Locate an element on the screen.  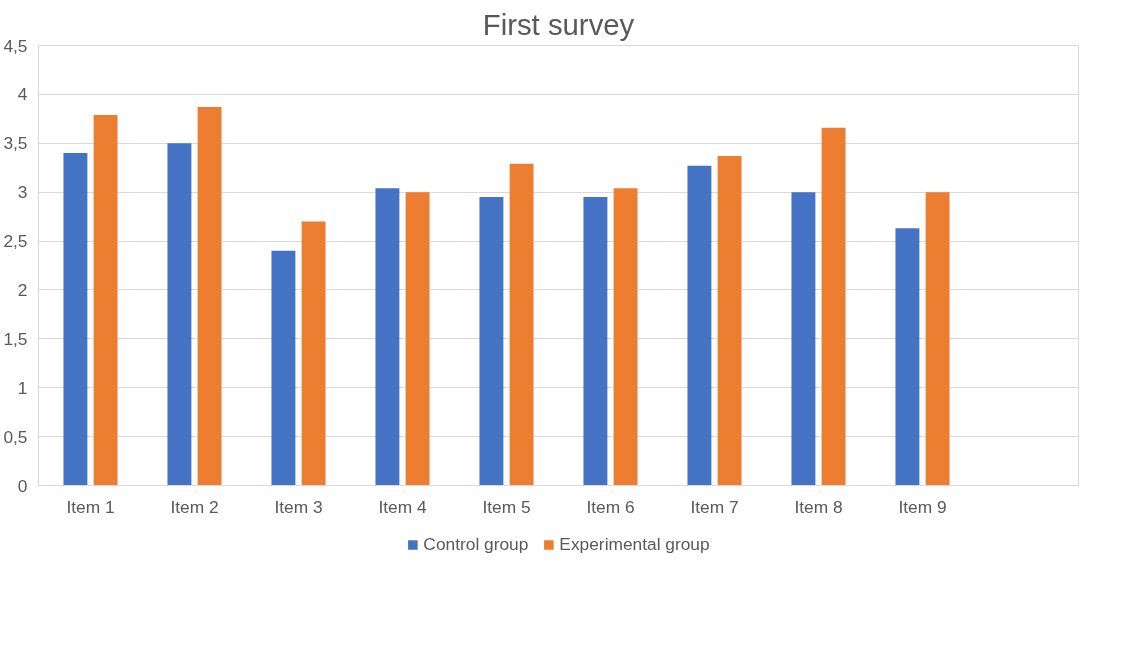
y-tick-label: 2,5 is located at coordinates (15, 241).